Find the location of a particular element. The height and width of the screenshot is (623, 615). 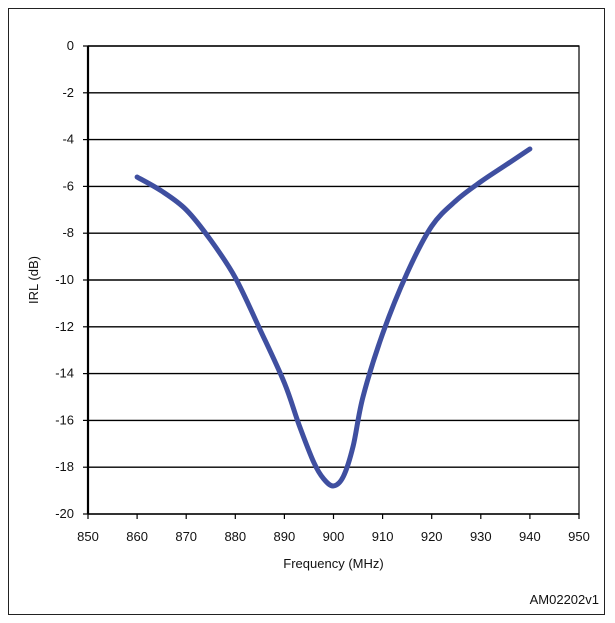

x-tick-label: 850 is located at coordinates (88, 536).